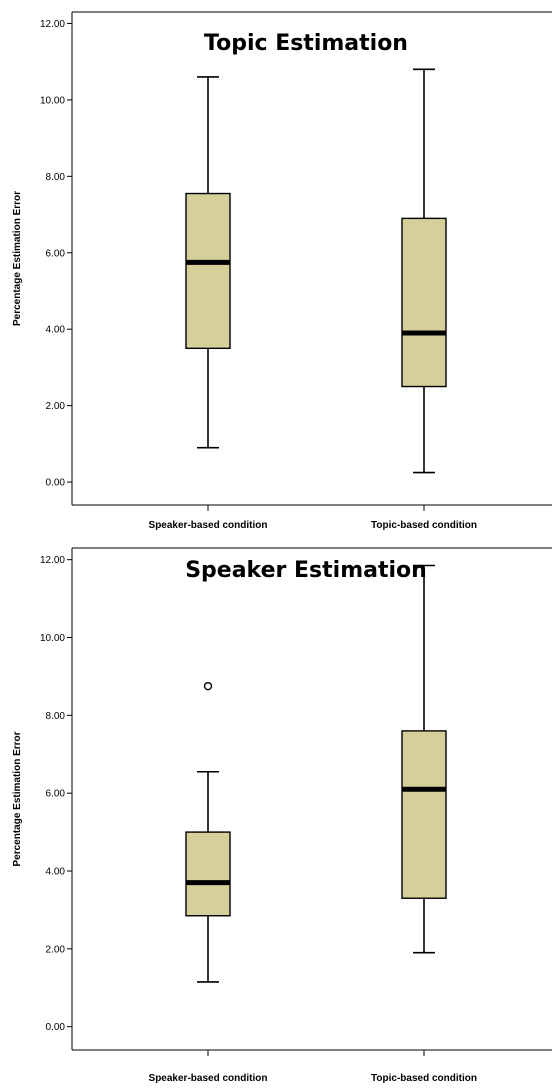 The height and width of the screenshot is (1089, 552). I want to click on outlier-point, so click(208, 686).